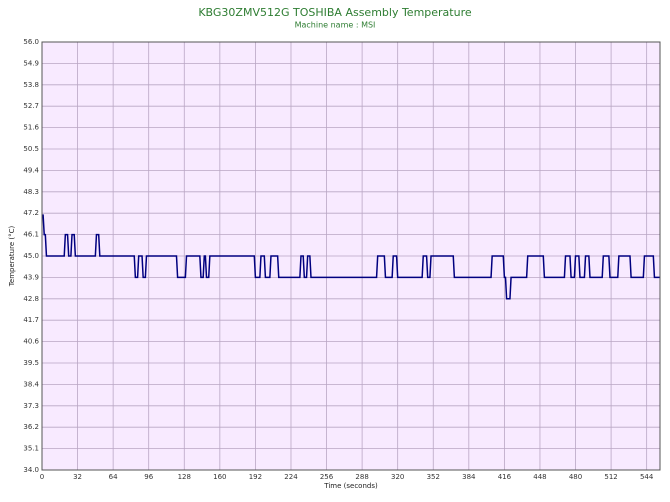 The width and height of the screenshot is (670, 502). What do you see at coordinates (31, 449) in the screenshot?
I see `y-tick-label: 35.1` at bounding box center [31, 449].